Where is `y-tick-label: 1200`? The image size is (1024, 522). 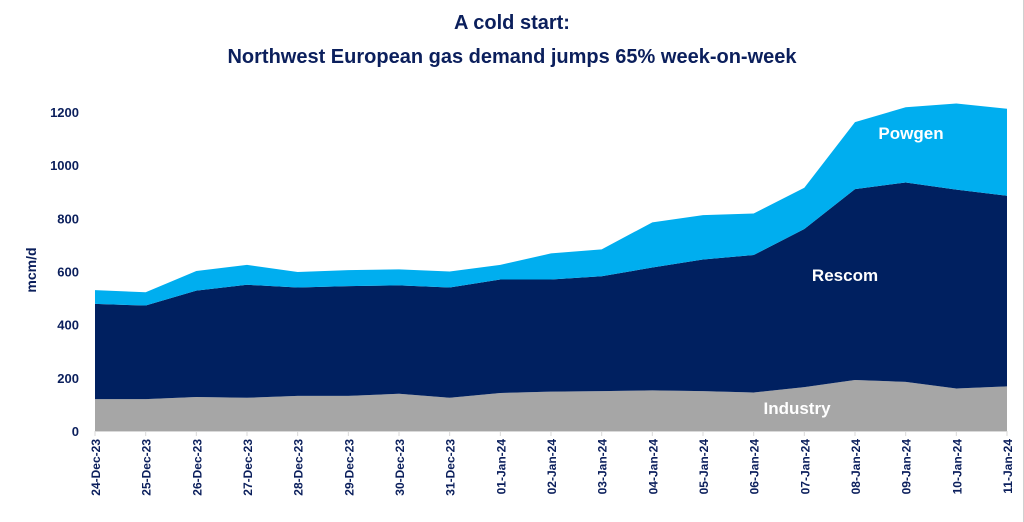 y-tick-label: 1200 is located at coordinates (64, 112).